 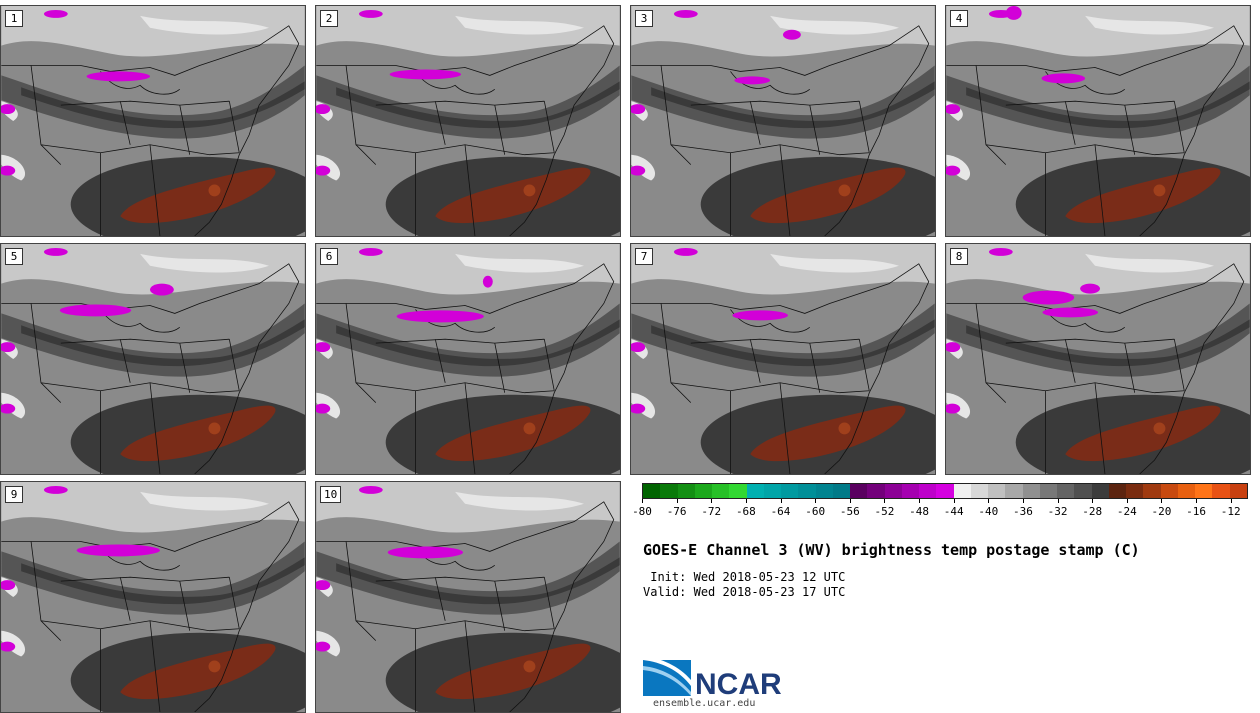 What do you see at coordinates (642, 511) in the screenshot?
I see `colorbar-tick-label: -80` at bounding box center [642, 511].